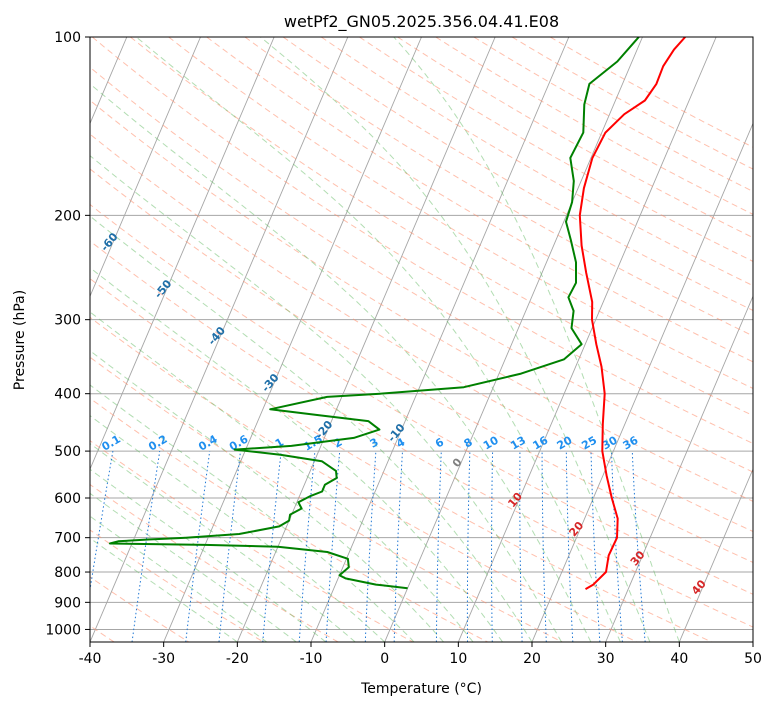 The width and height of the screenshot is (775, 708). I want to click on x-tick-label: 20, so click(532, 659).